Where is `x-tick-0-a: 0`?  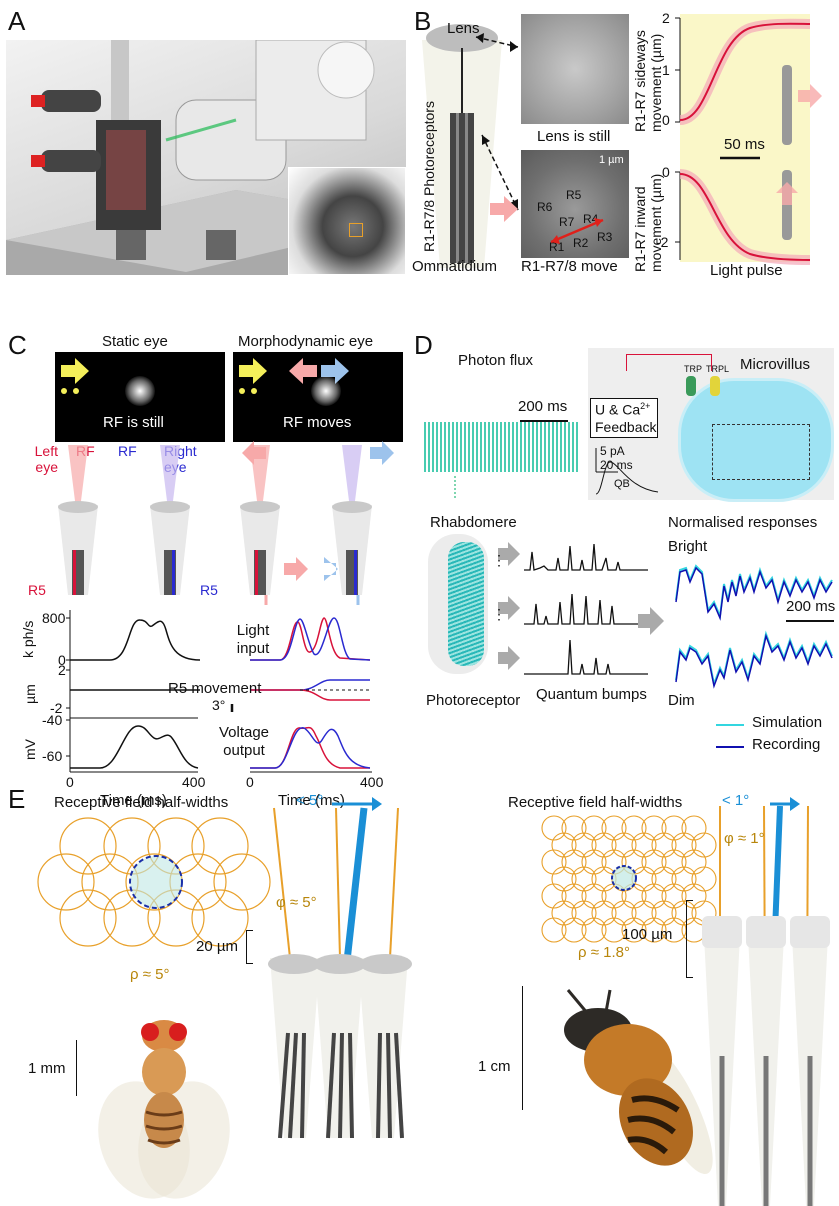
x-tick-0-a: 0 is located at coordinates (70, 782).